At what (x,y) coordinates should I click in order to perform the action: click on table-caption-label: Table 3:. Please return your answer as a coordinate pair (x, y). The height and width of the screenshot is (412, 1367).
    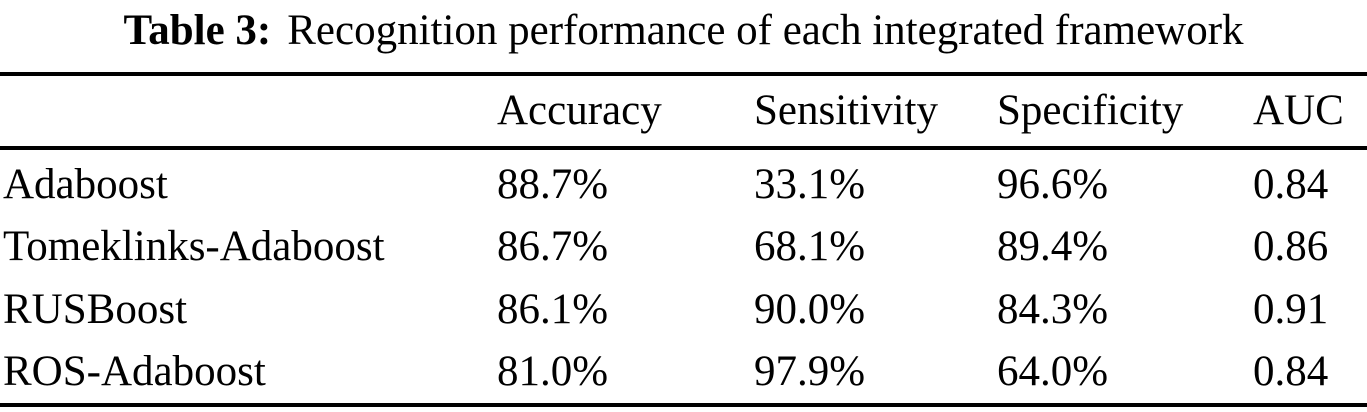
    Looking at the image, I should click on (197, 30).